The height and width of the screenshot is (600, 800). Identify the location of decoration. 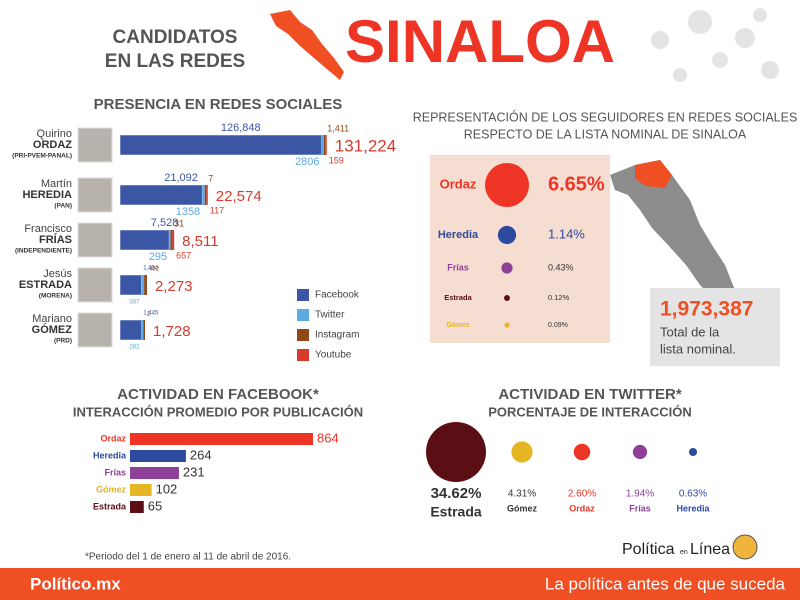
(715, 45).